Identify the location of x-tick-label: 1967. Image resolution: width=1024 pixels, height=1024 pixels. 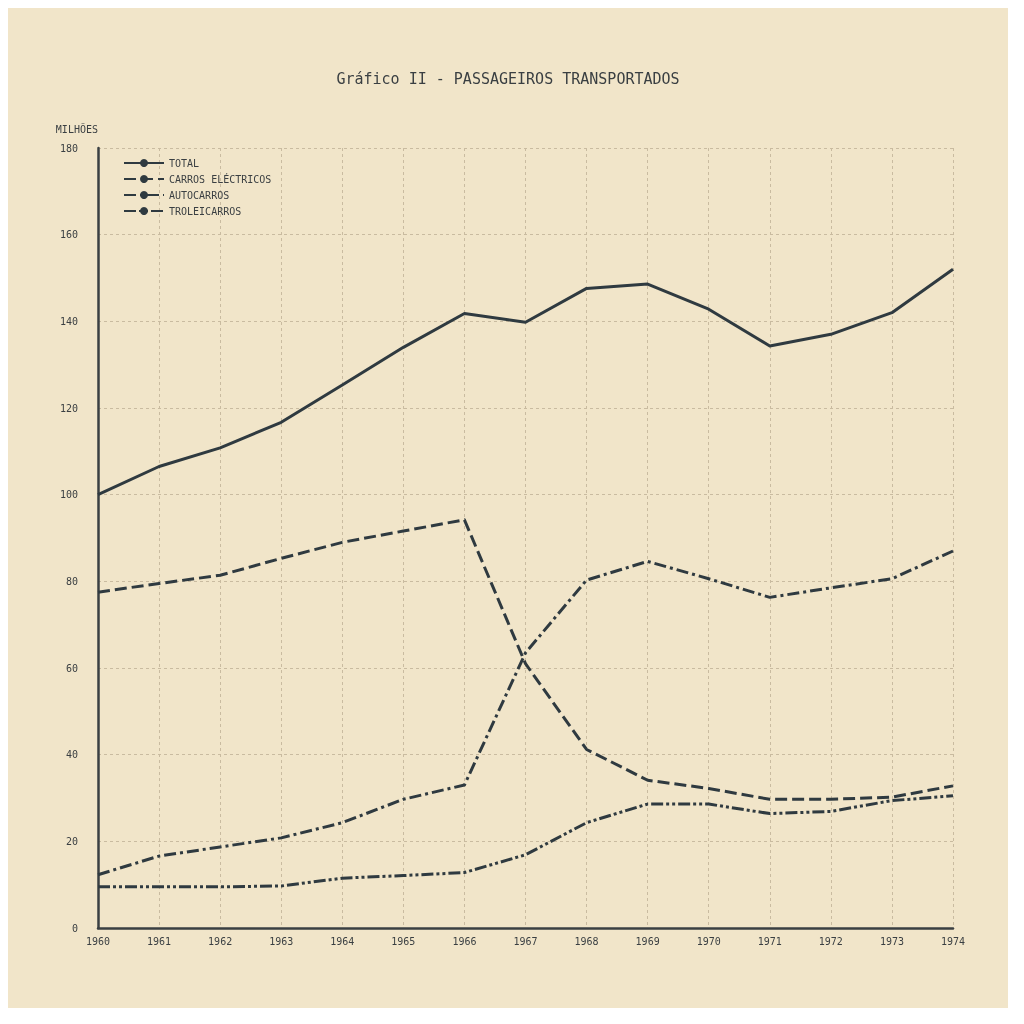
(525, 941).